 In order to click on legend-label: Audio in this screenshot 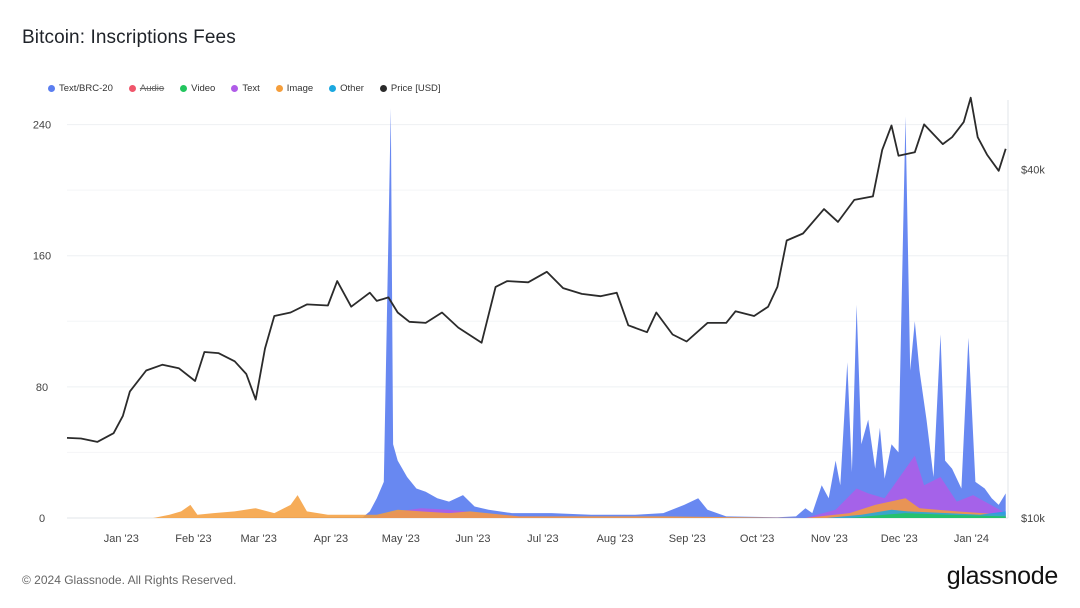, I will do `click(152, 88)`.